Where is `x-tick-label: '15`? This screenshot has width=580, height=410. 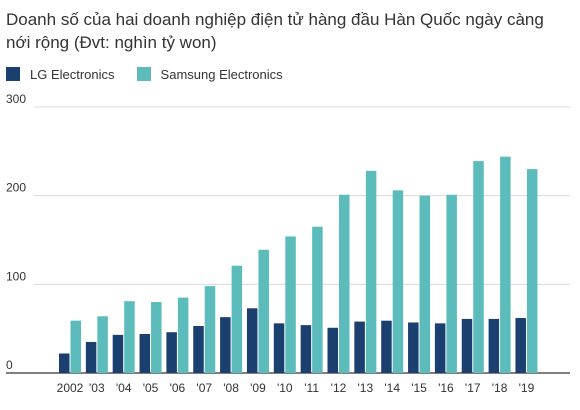
x-tick-label: '15 is located at coordinates (419, 388).